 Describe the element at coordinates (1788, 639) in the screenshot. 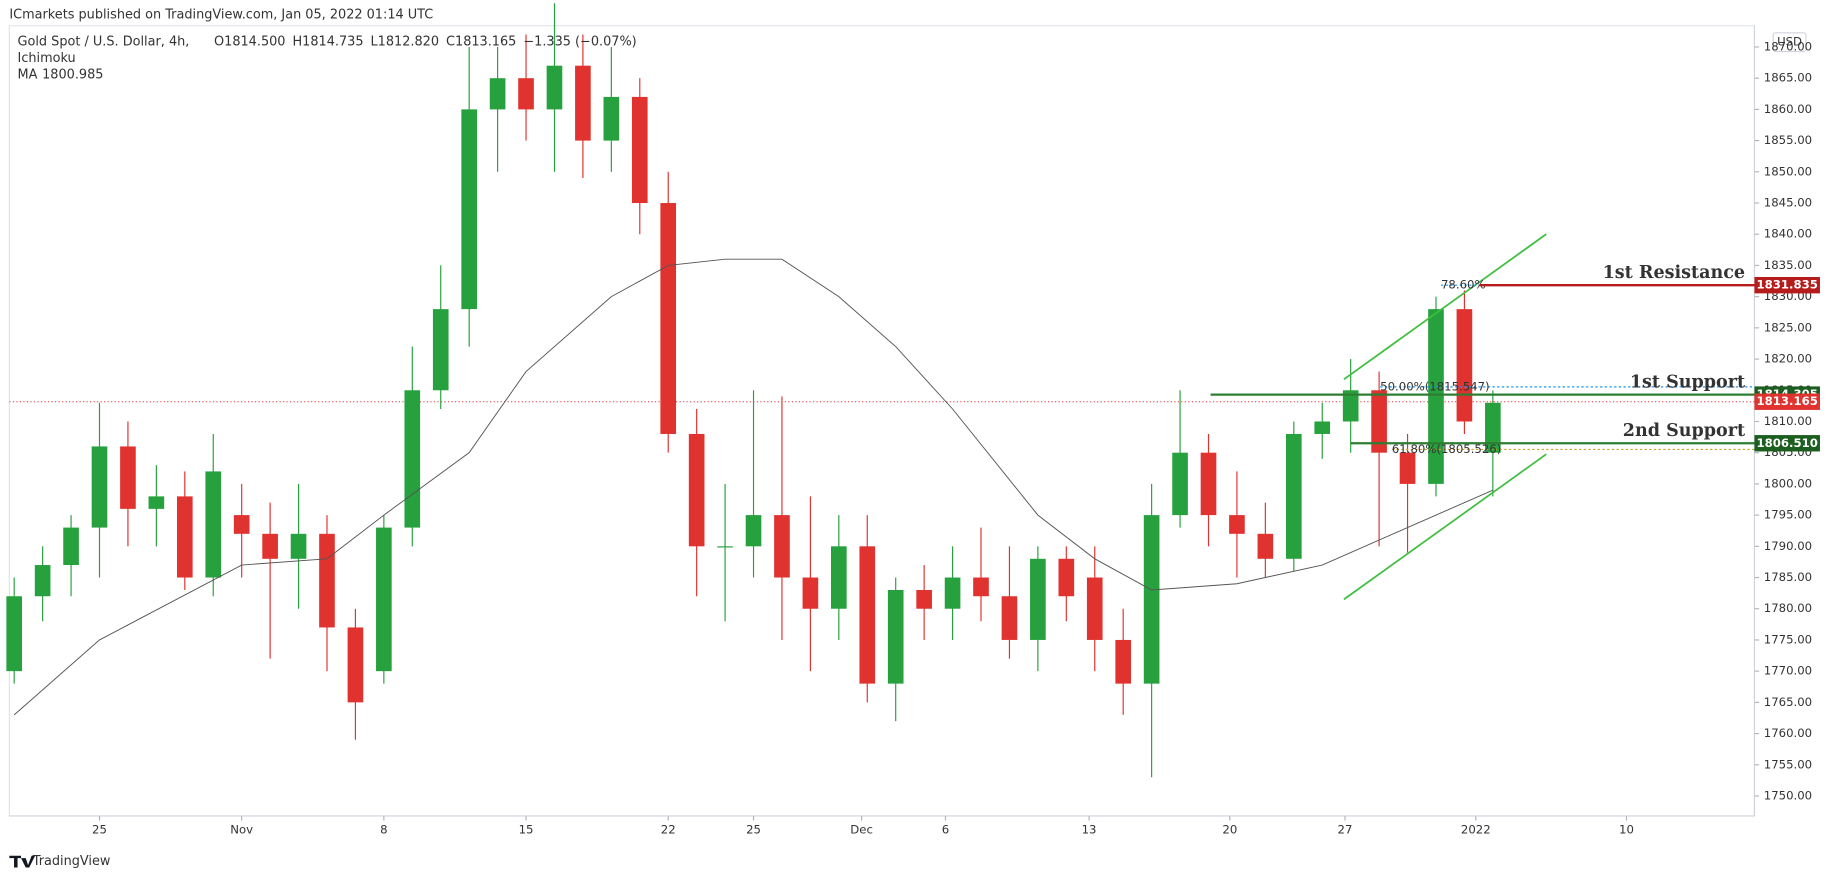

I see `y-tick-label: 1775.00` at that location.